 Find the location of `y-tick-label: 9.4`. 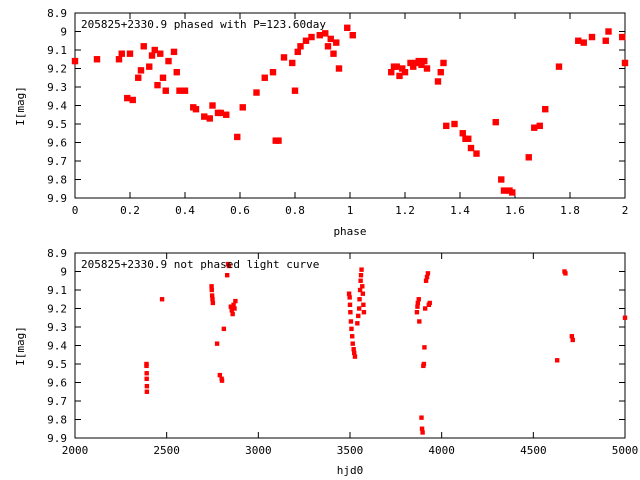

y-tick-label: 9.4 is located at coordinates (57, 346).